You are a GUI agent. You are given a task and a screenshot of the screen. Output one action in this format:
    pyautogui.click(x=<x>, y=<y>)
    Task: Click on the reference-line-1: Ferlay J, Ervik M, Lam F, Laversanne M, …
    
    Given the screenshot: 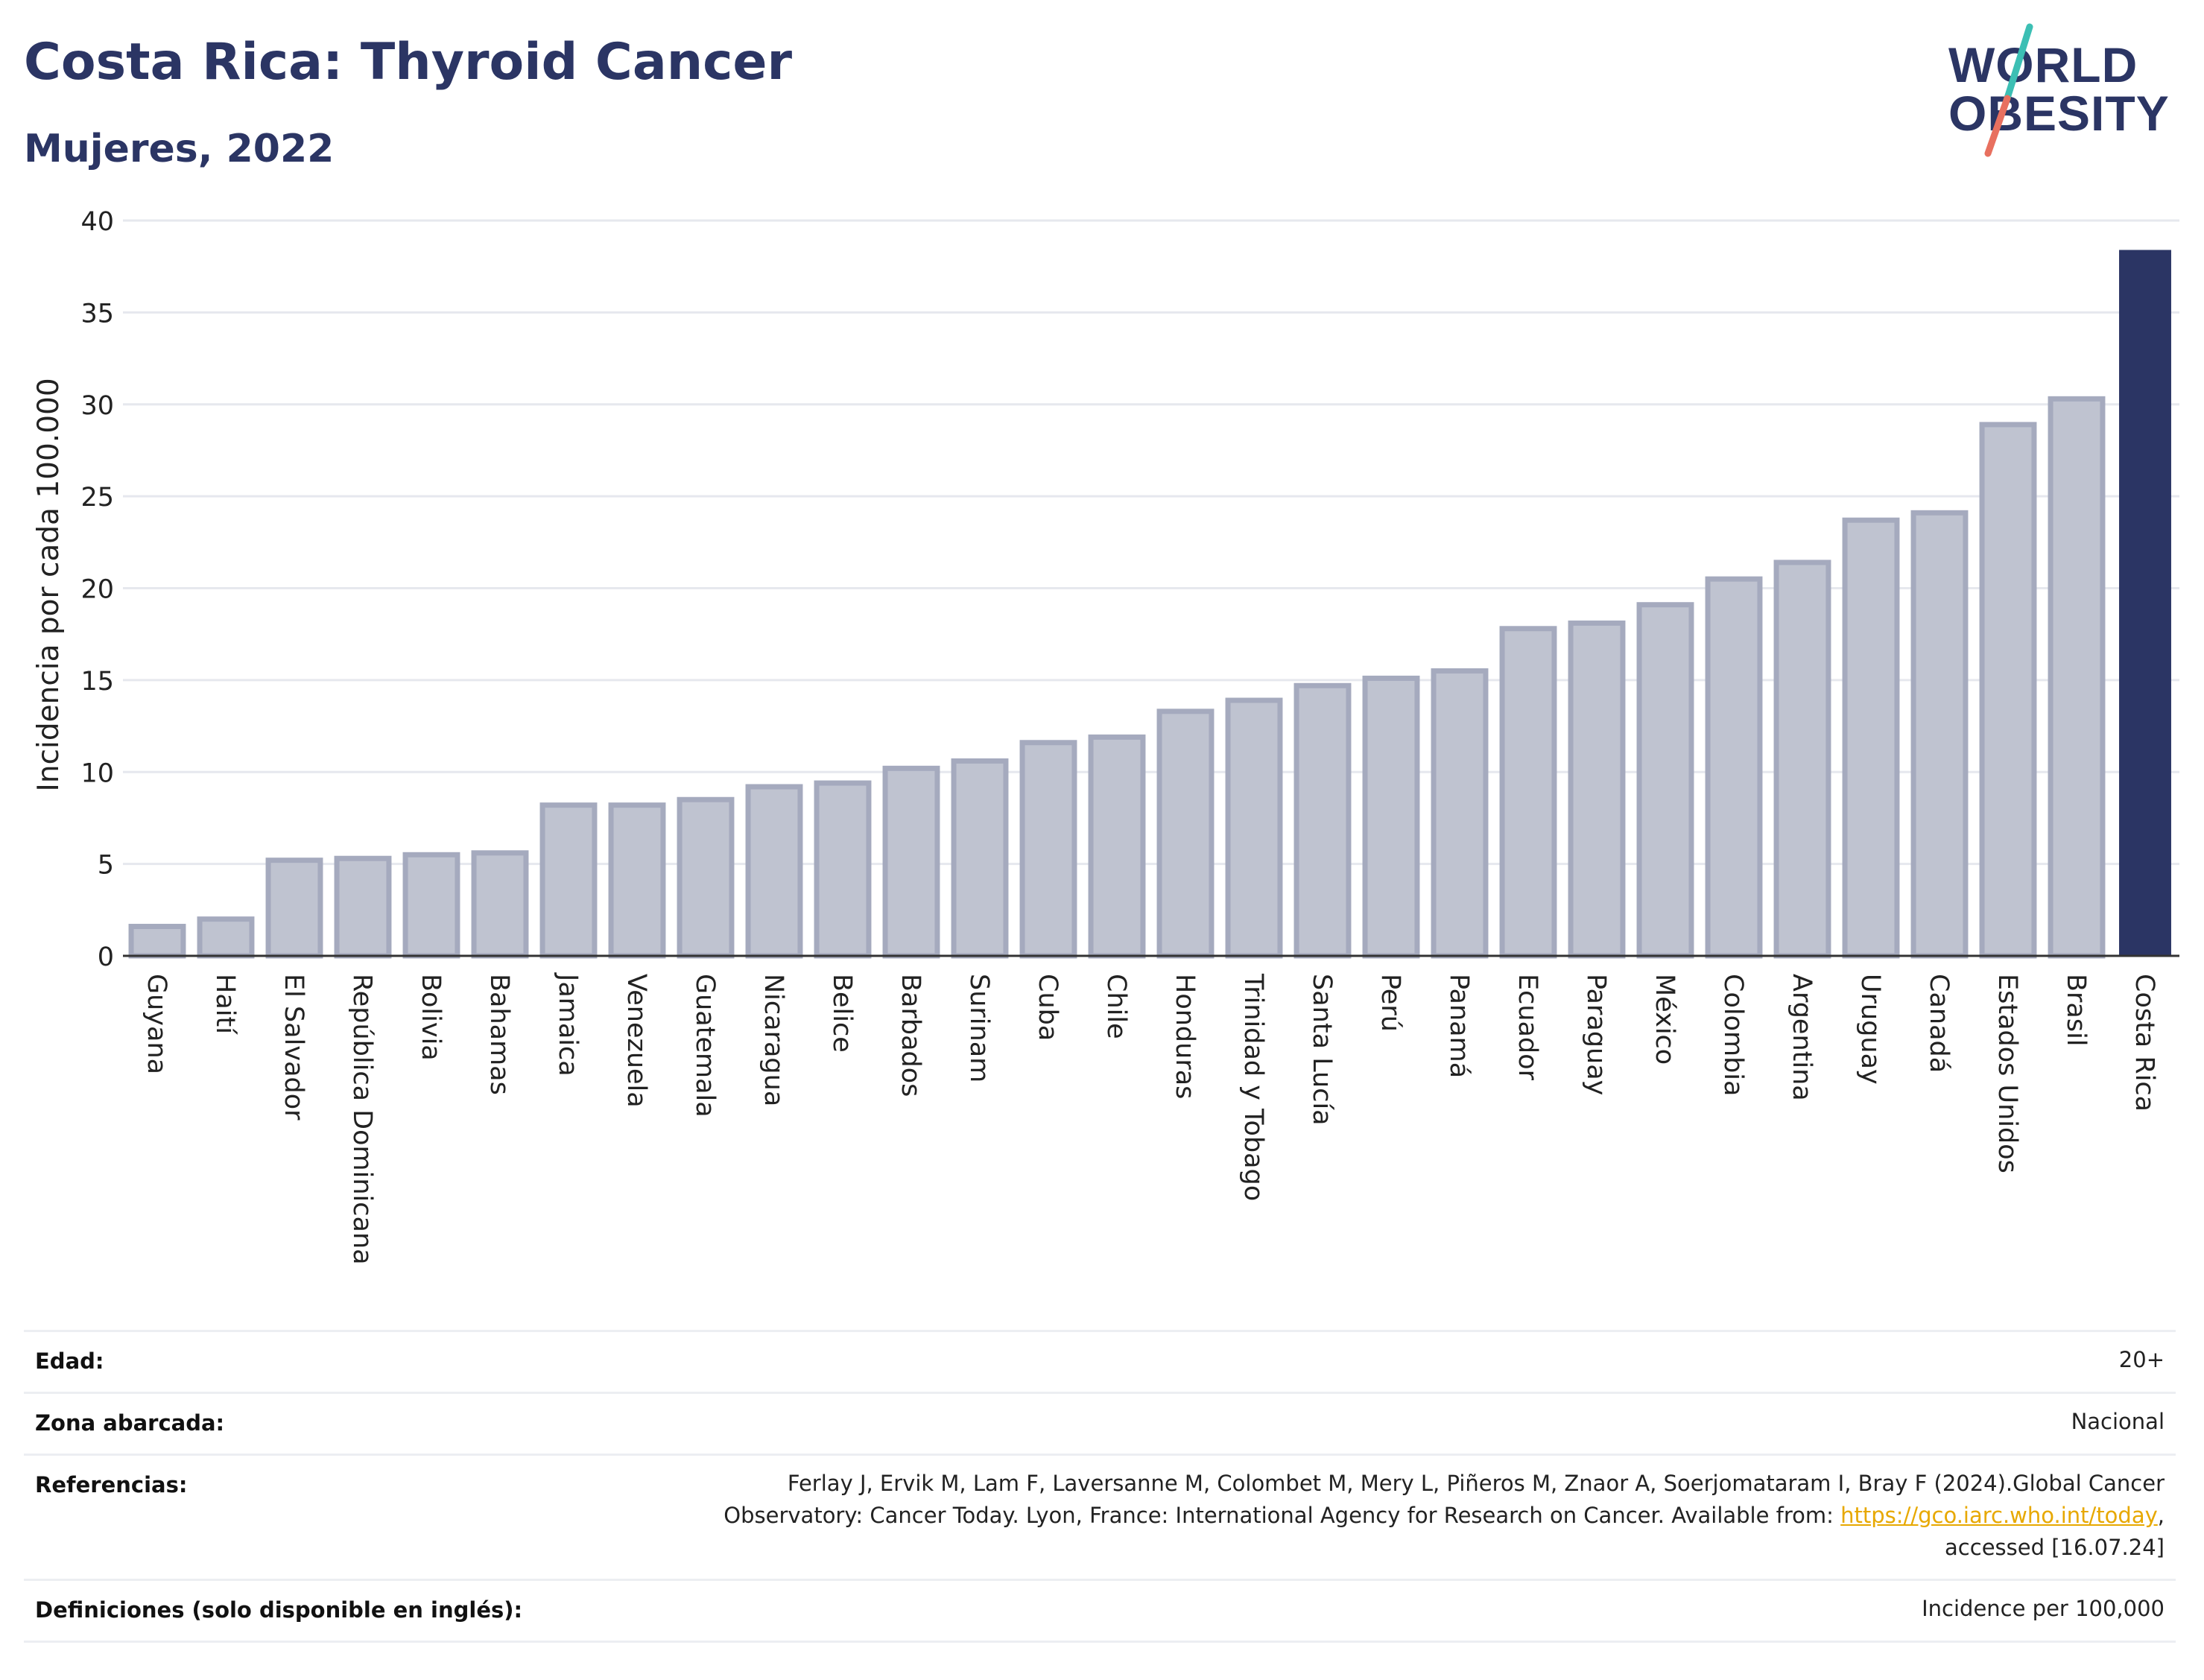 What is the action you would take?
    pyautogui.click(x=1476, y=1483)
    